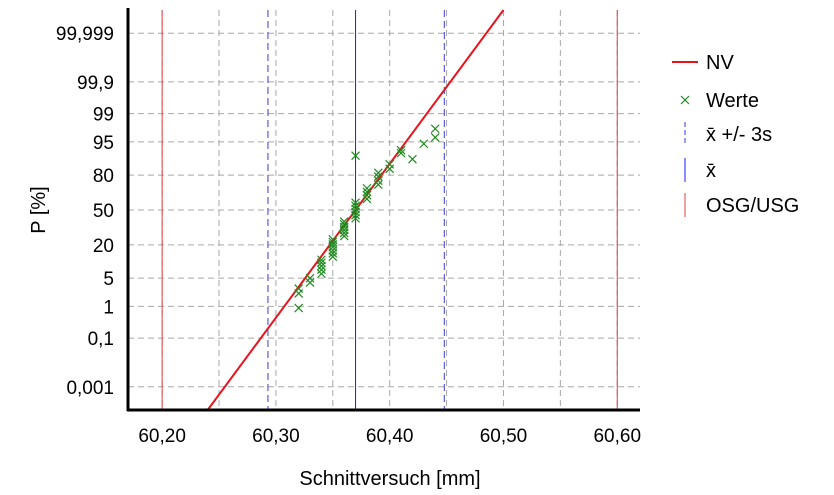 Image resolution: width=834 pixels, height=495 pixels. What do you see at coordinates (108, 279) in the screenshot?
I see `y-tick-label: 5` at bounding box center [108, 279].